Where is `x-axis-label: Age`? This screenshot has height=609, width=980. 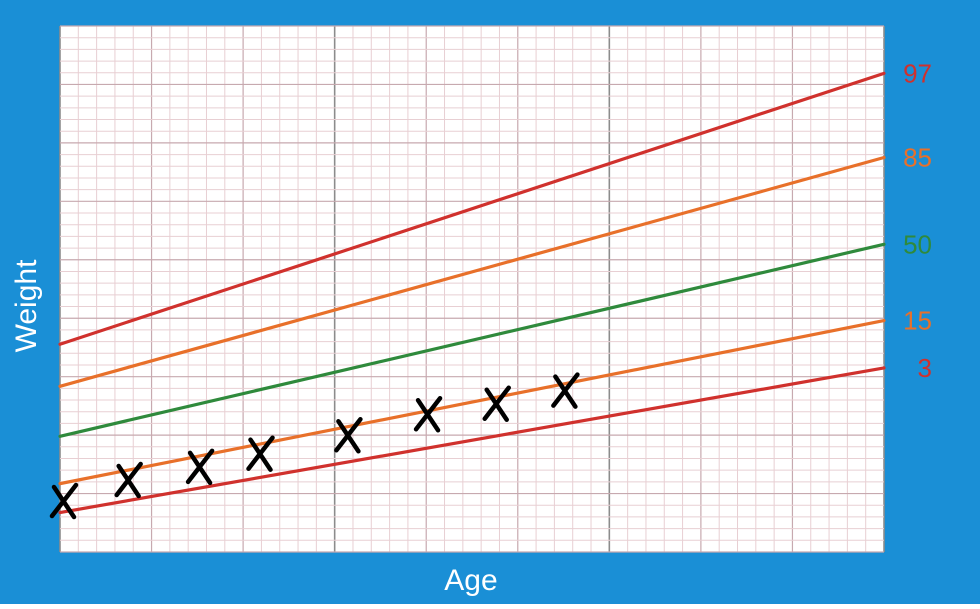
x-axis-label: Age is located at coordinates (470, 580).